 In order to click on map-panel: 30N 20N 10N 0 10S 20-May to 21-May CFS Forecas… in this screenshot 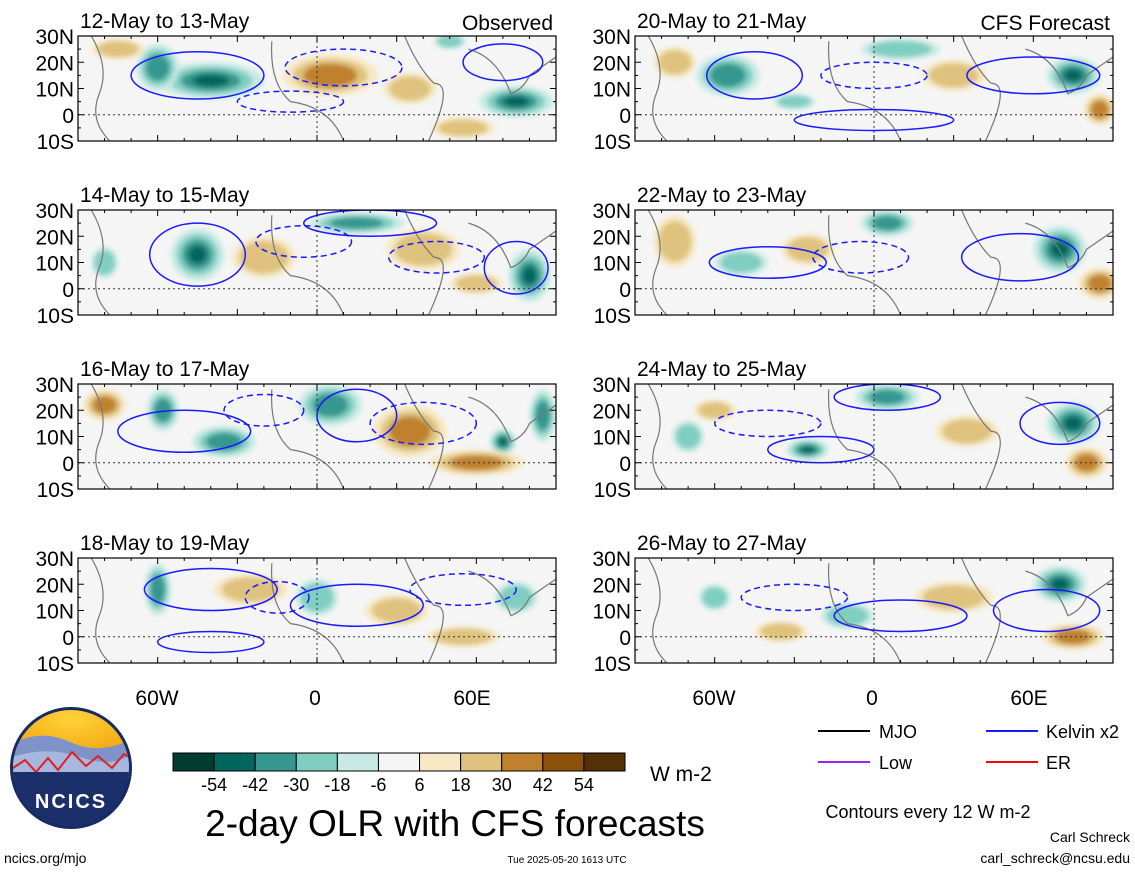, I will do `click(853, 82)`.